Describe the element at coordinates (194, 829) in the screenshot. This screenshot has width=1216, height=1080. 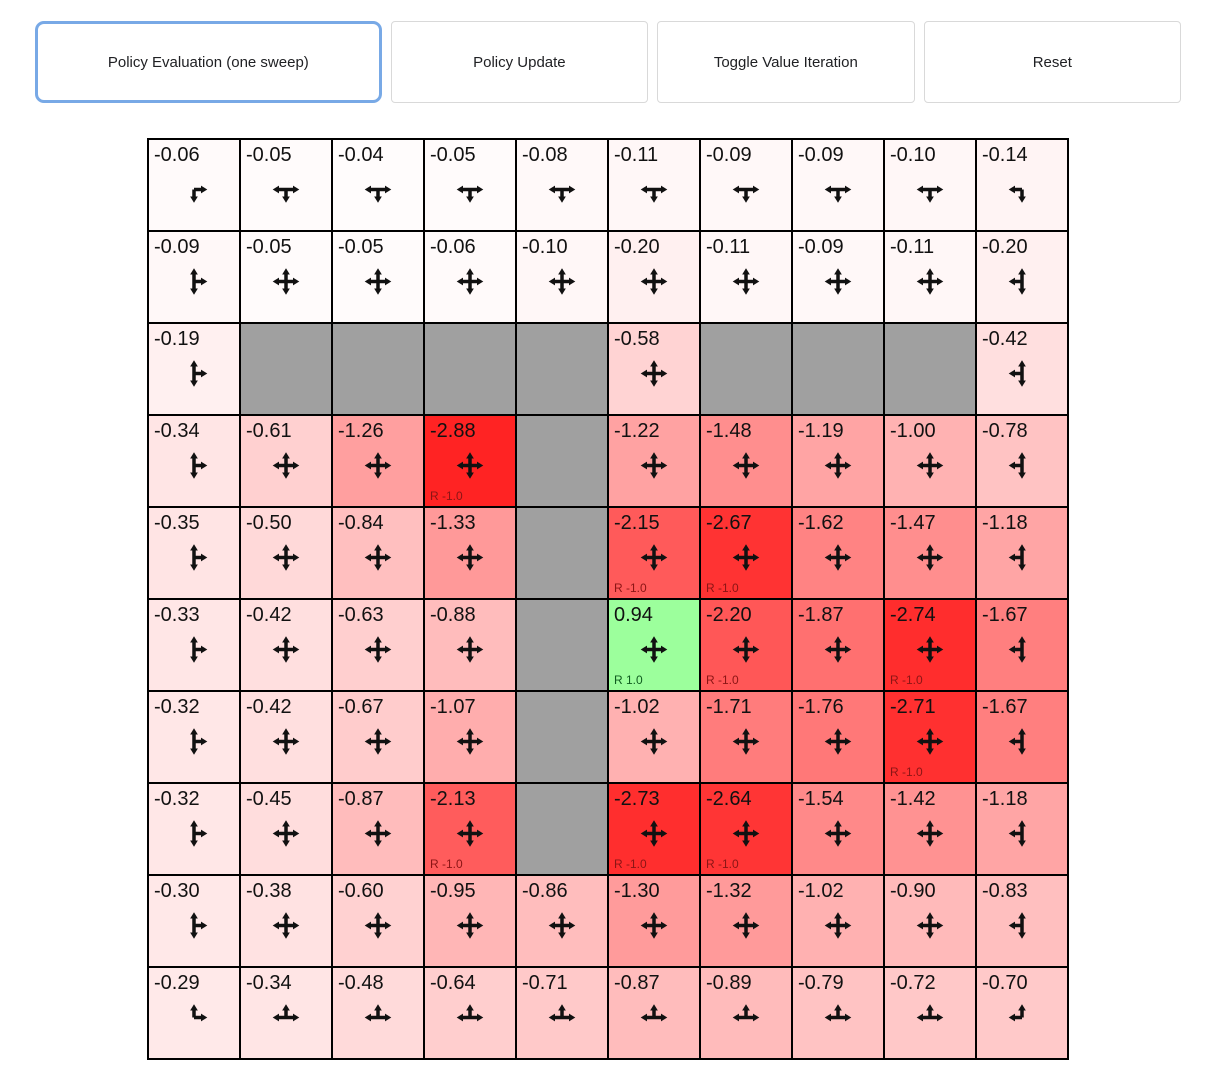
I see `grid-cell: -0.32` at that location.